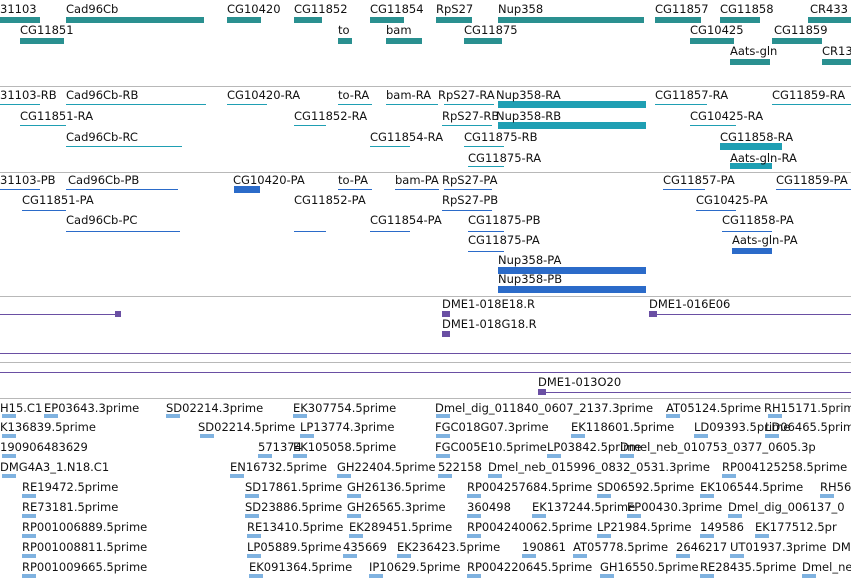 Image resolution: width=851 pixels, height=583 pixels. I want to click on transcript-label: Nup358-RA, so click(528, 95).